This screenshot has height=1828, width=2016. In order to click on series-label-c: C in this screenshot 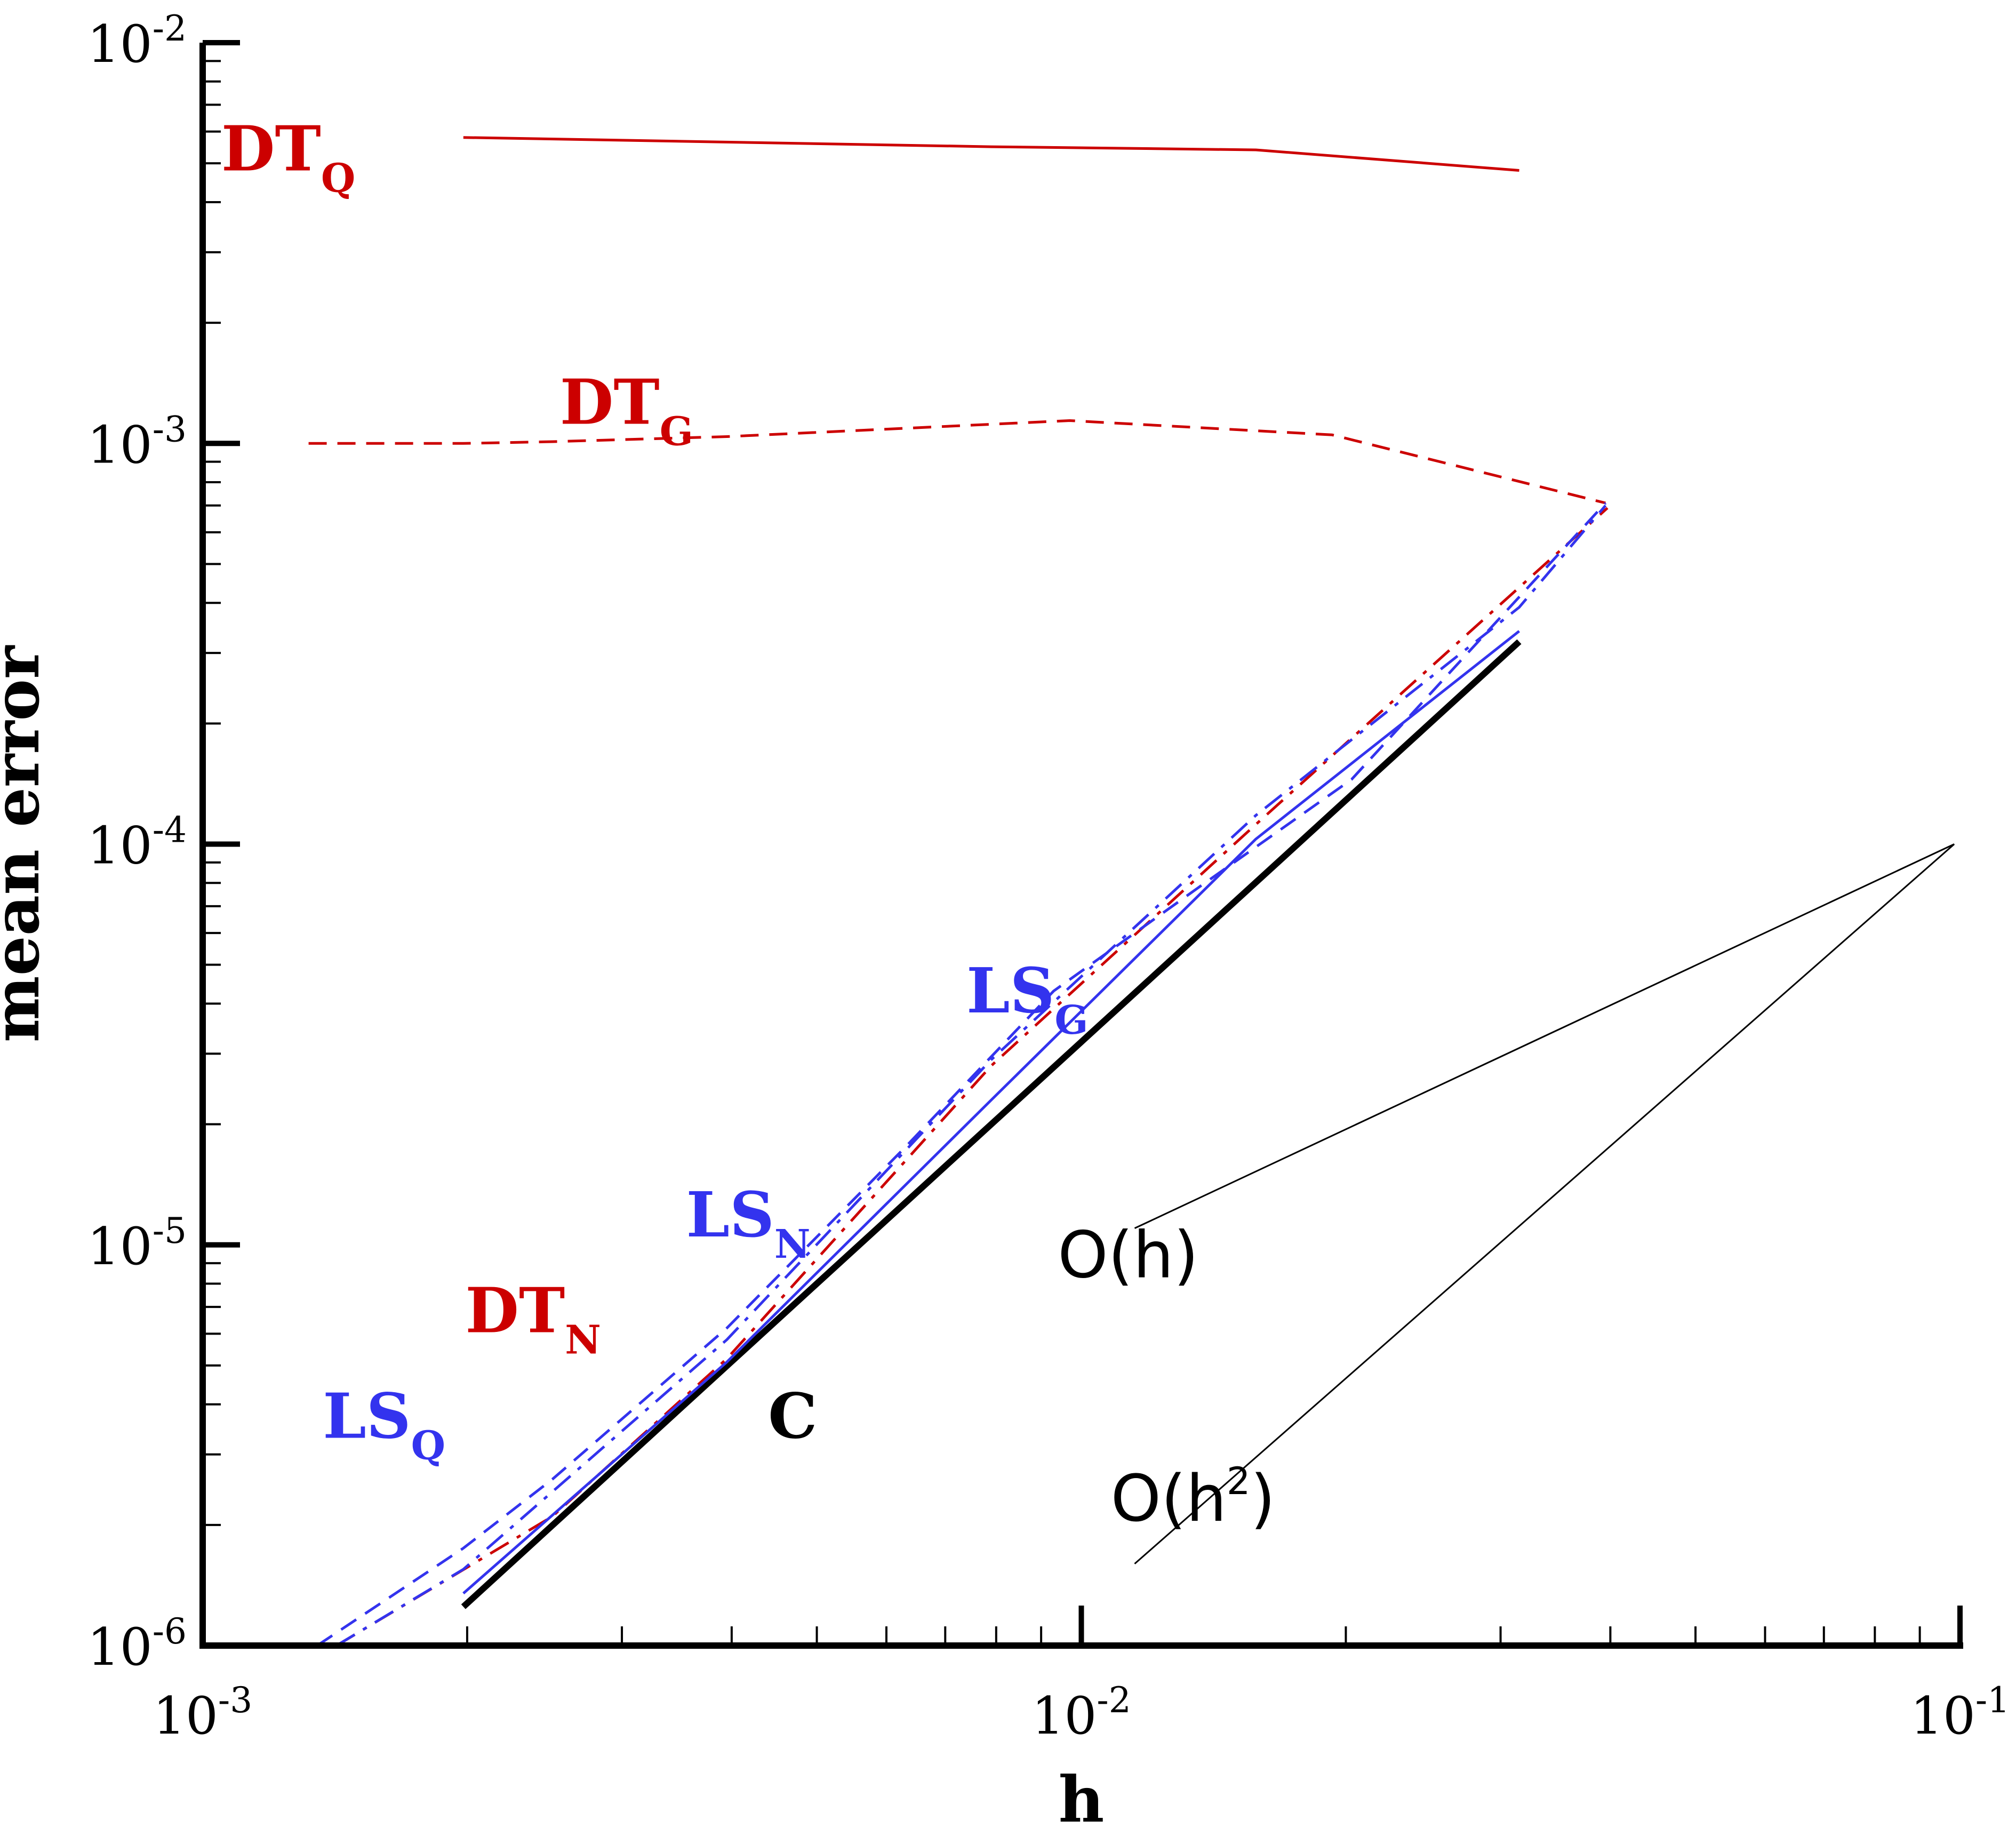, I will do `click(792, 1416)`.